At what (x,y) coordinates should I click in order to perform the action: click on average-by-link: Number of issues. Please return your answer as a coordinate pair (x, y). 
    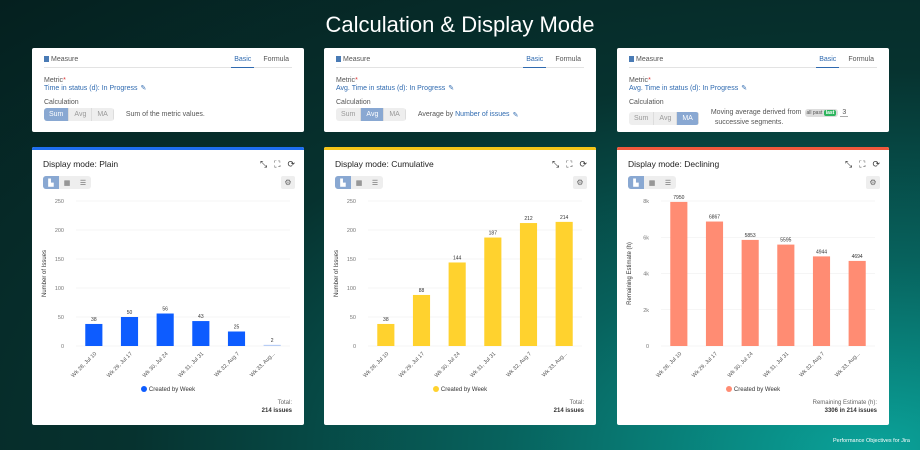
    Looking at the image, I should click on (482, 114).